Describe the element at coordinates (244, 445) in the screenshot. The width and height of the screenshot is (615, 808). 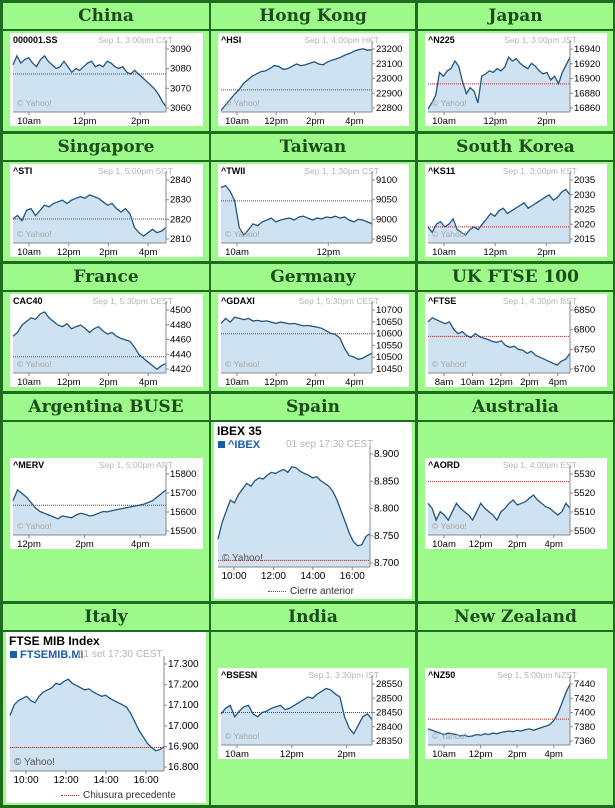
I see `ticker-text: ^IBEX` at that location.